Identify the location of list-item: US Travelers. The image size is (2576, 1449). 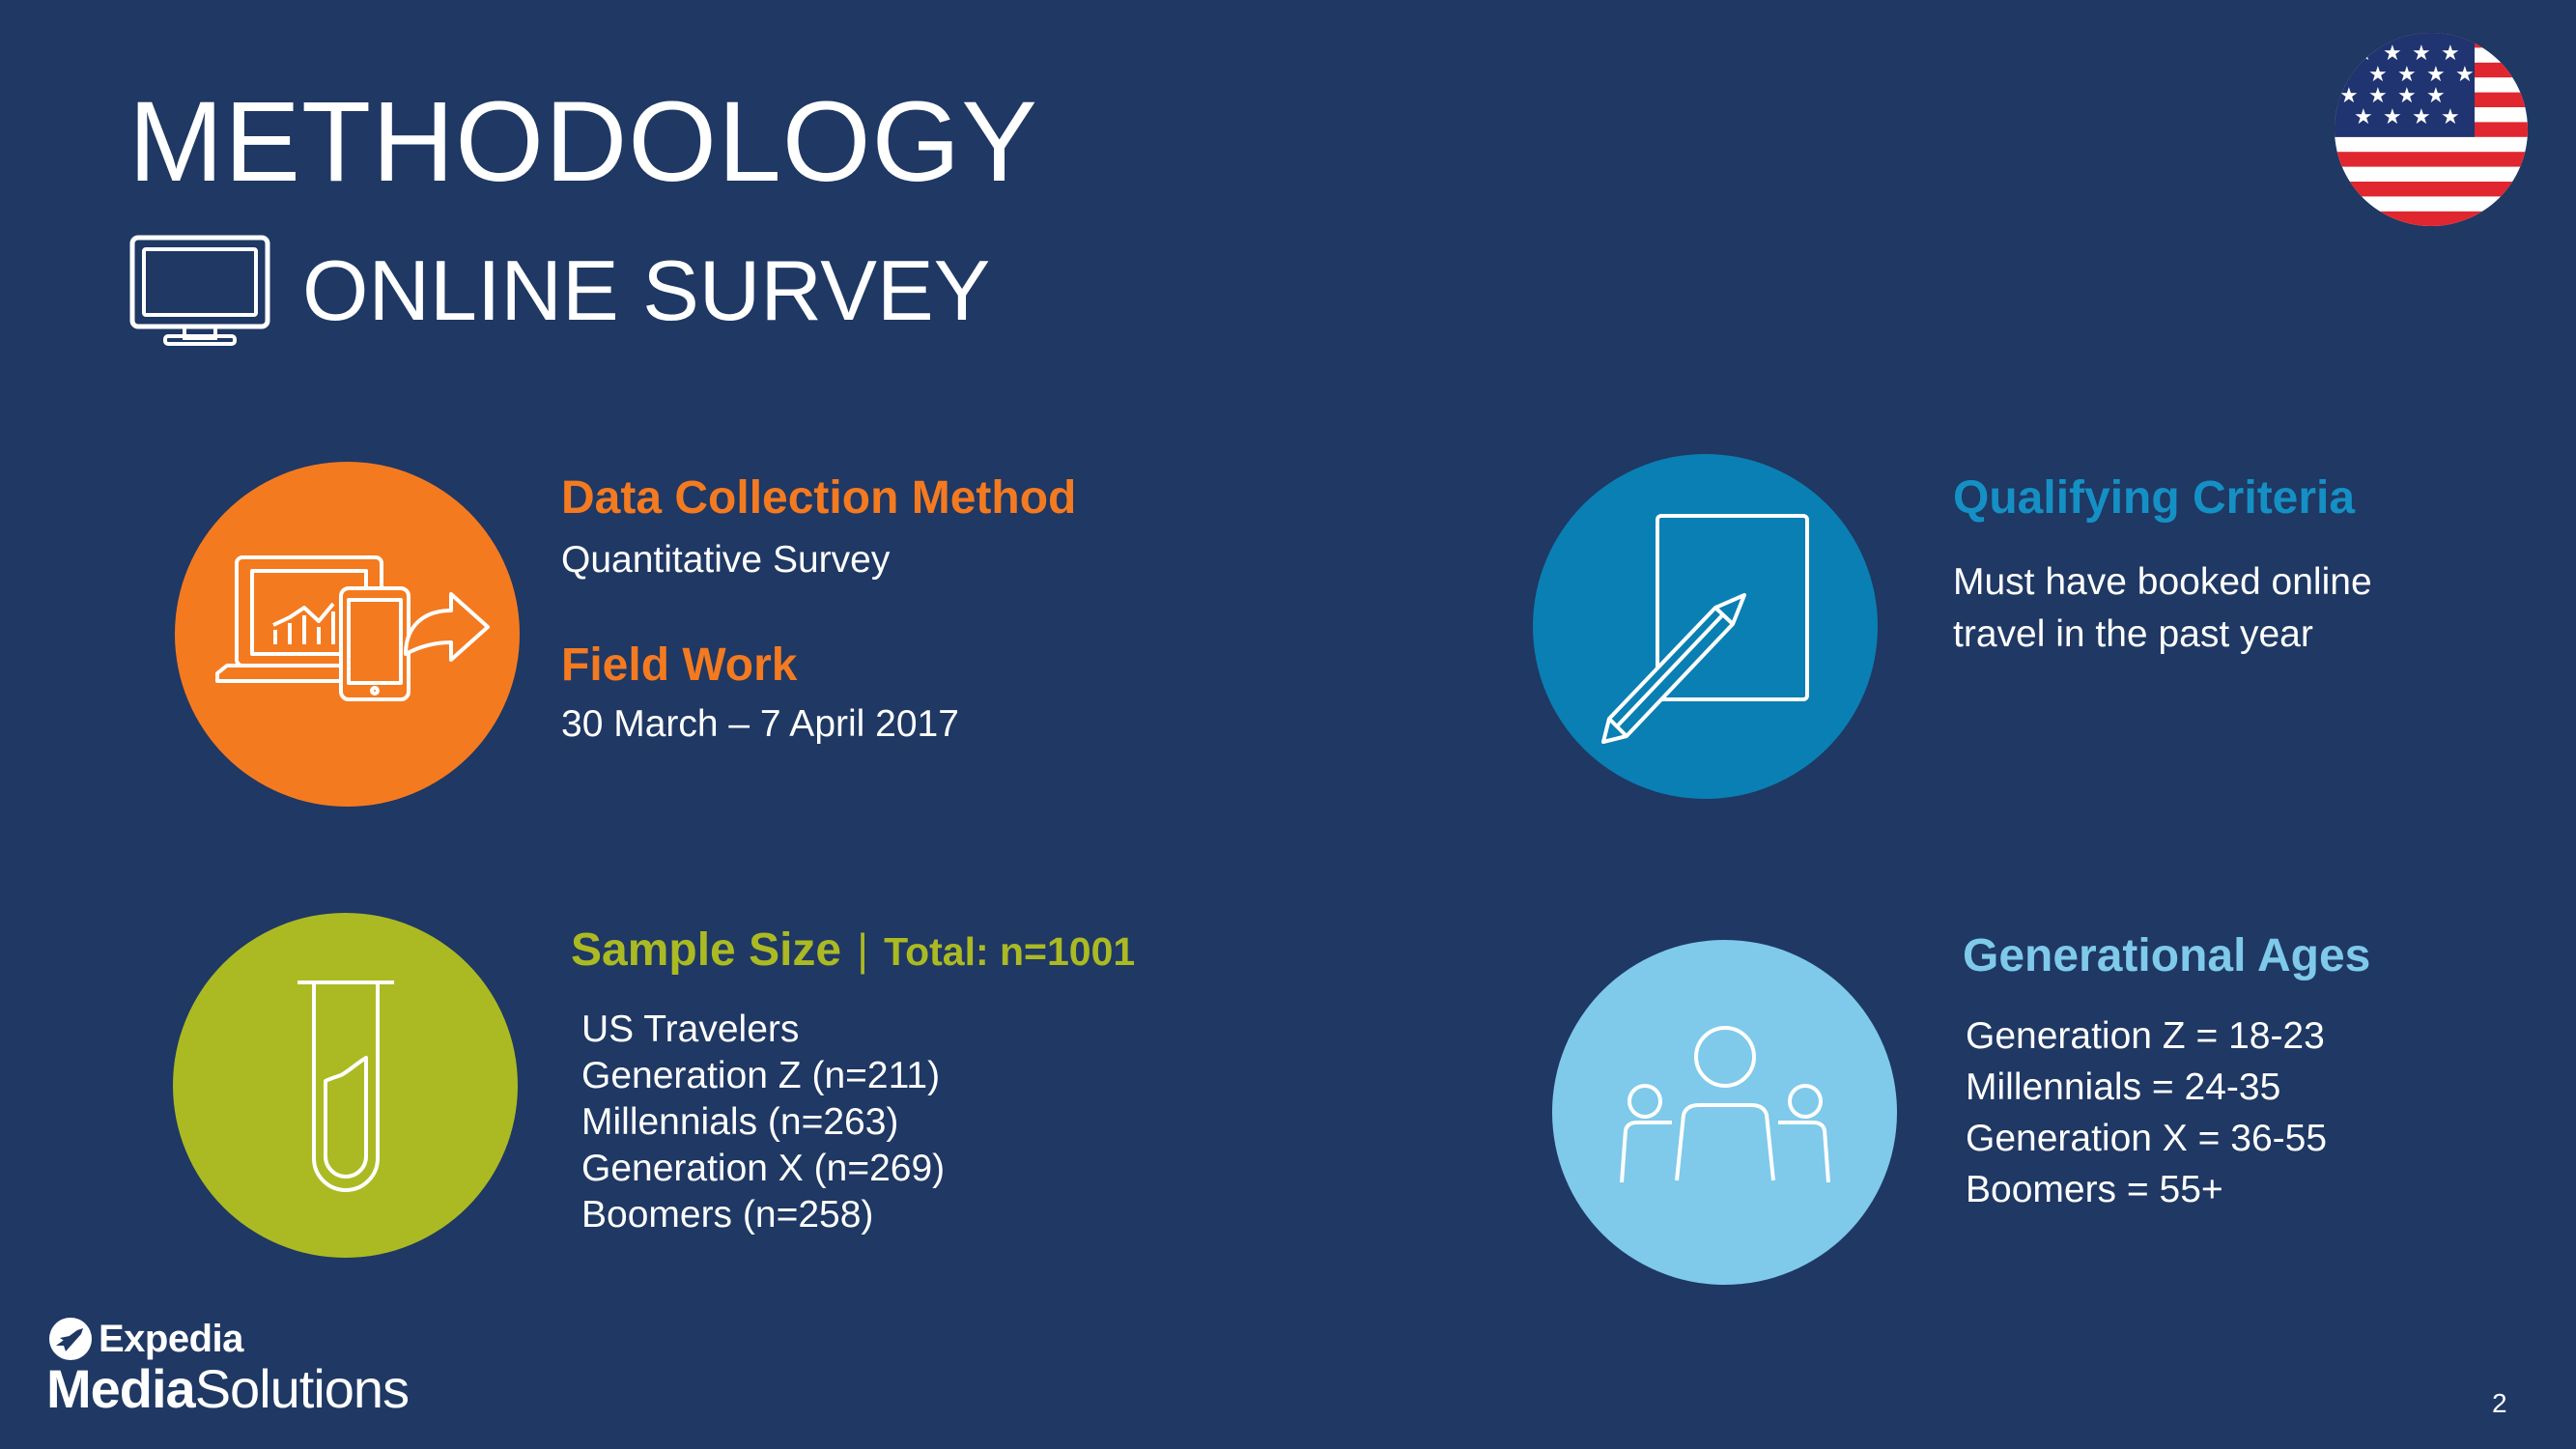
(690, 1029).